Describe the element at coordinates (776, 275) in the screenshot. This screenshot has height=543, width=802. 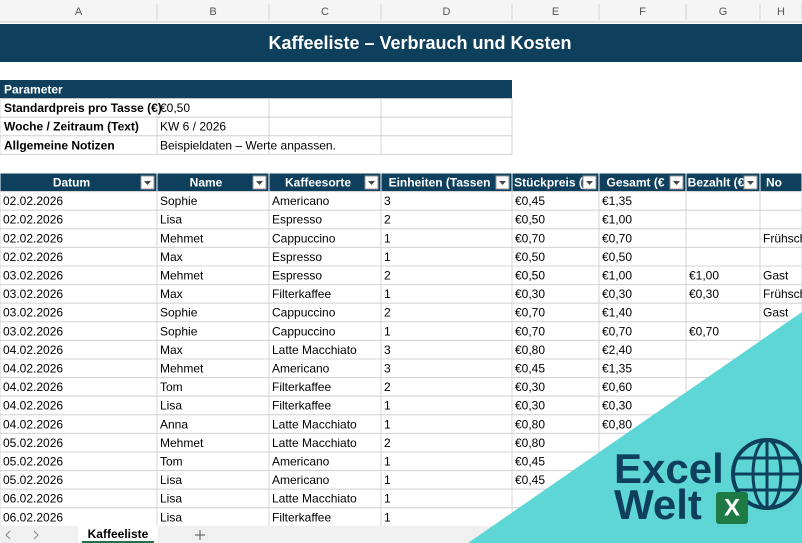
I see `cell-text: Gast` at that location.